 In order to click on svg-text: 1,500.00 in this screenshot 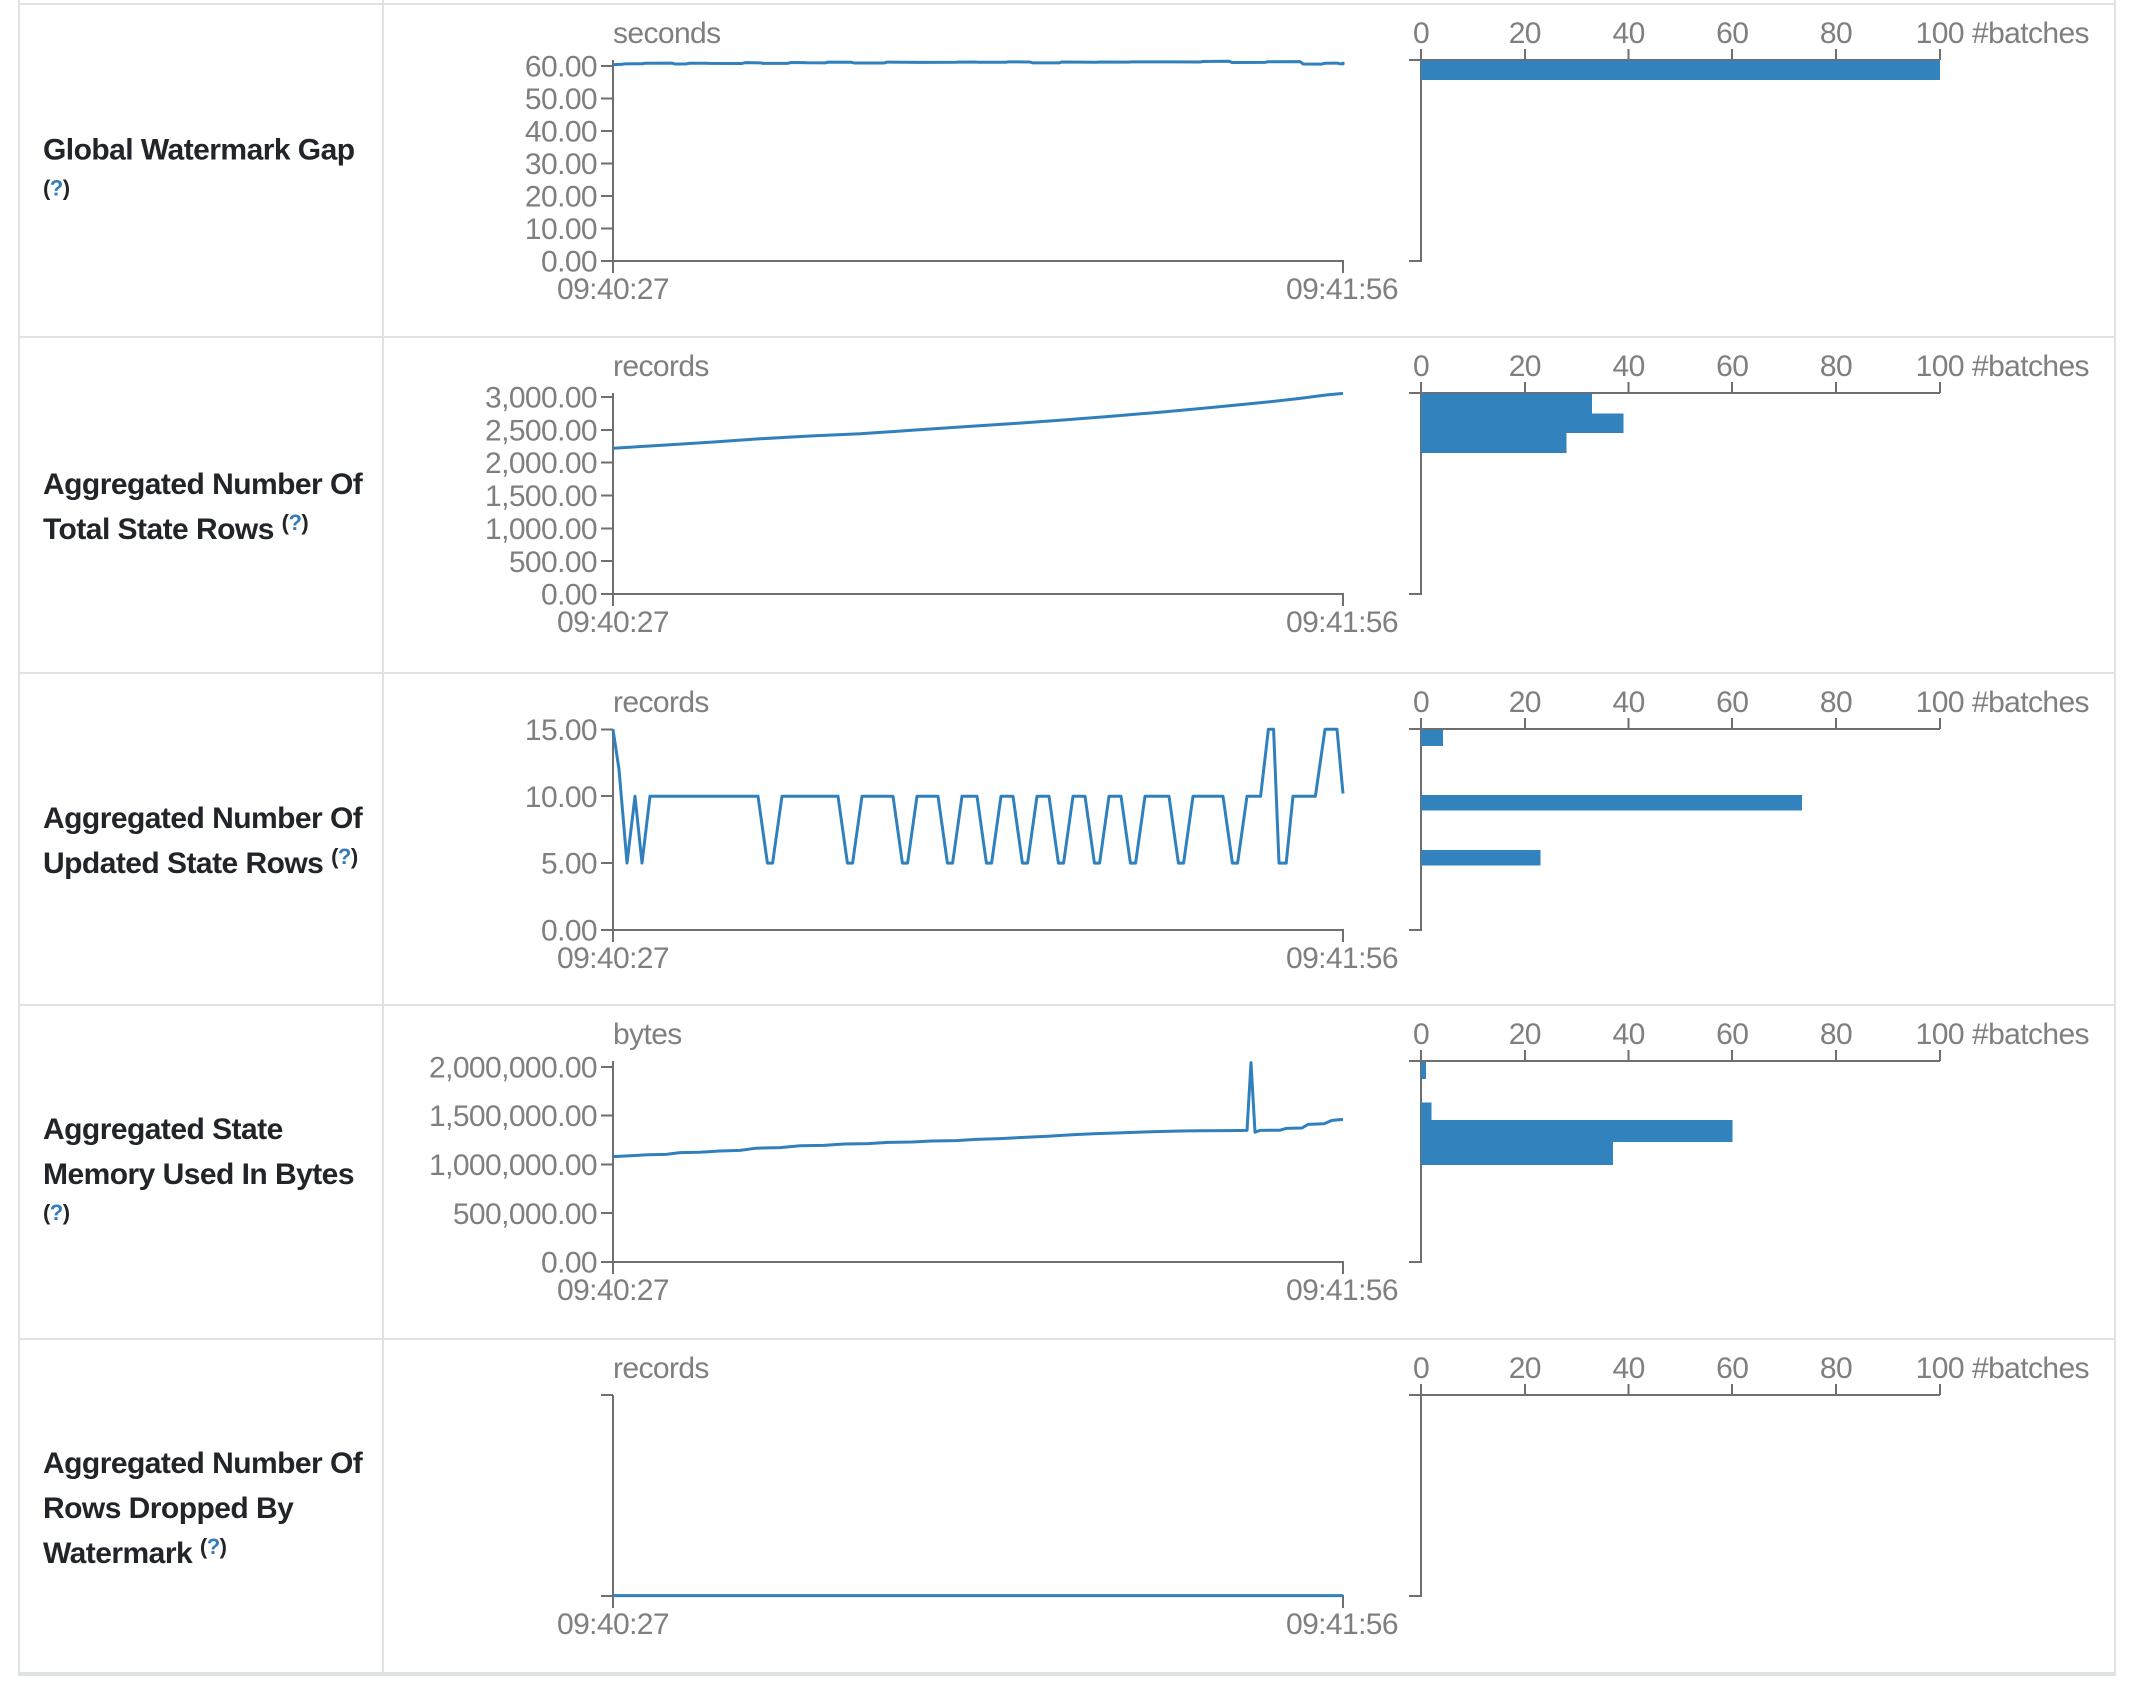, I will do `click(541, 496)`.